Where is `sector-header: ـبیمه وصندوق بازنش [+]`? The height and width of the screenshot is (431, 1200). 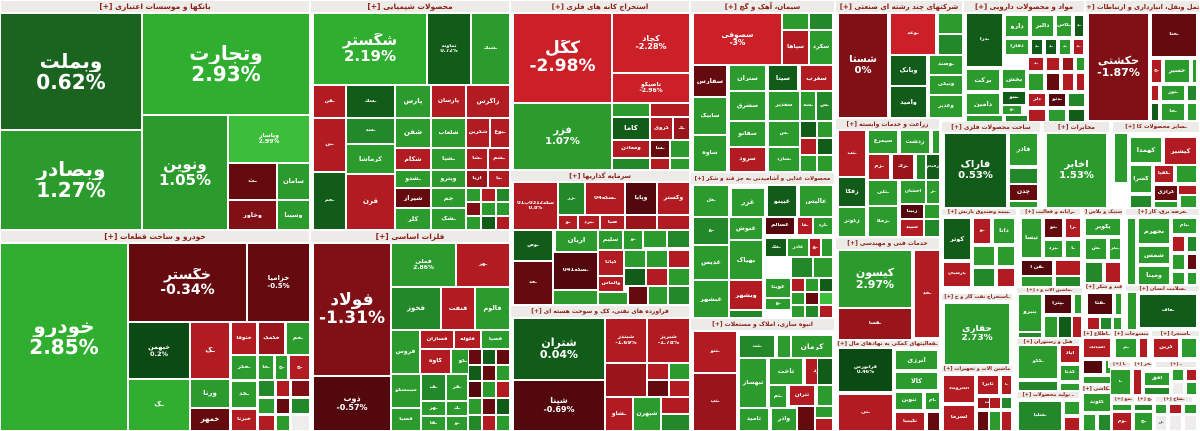 sector-header: ـبیمه وصندوق بازنش [+] is located at coordinates (979, 212).